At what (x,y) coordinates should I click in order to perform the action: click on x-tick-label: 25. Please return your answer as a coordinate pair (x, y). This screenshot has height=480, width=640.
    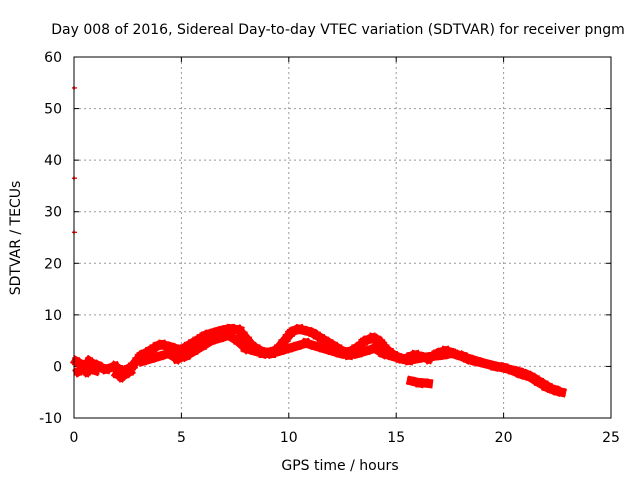
    Looking at the image, I should click on (611, 438).